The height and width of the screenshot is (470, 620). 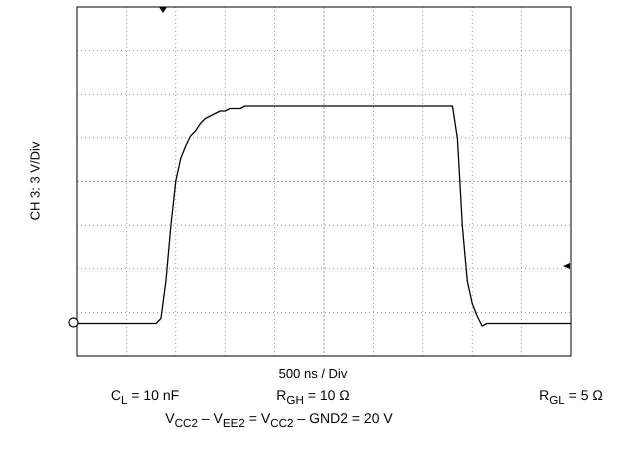 What do you see at coordinates (35, 181) in the screenshot?
I see `y-axis-title: CH 3: 3 V/Div` at bounding box center [35, 181].